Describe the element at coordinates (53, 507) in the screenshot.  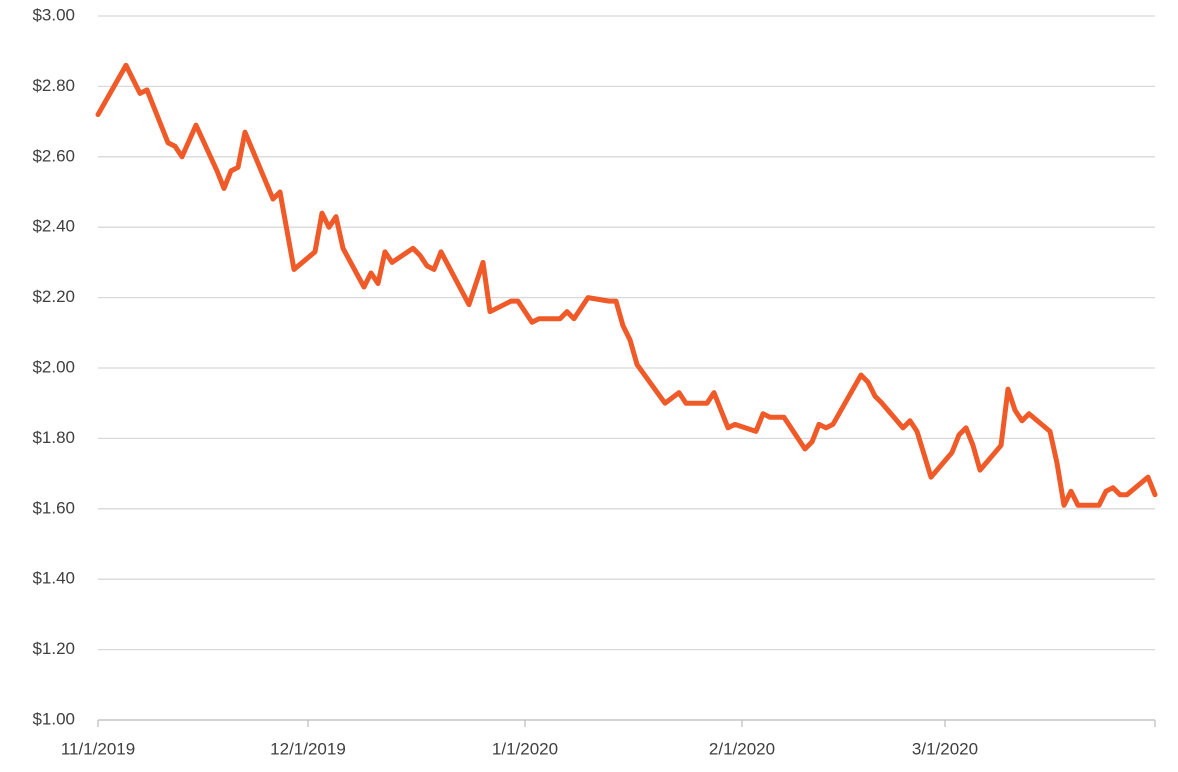
I see `y-tick-label: $1.60` at that location.